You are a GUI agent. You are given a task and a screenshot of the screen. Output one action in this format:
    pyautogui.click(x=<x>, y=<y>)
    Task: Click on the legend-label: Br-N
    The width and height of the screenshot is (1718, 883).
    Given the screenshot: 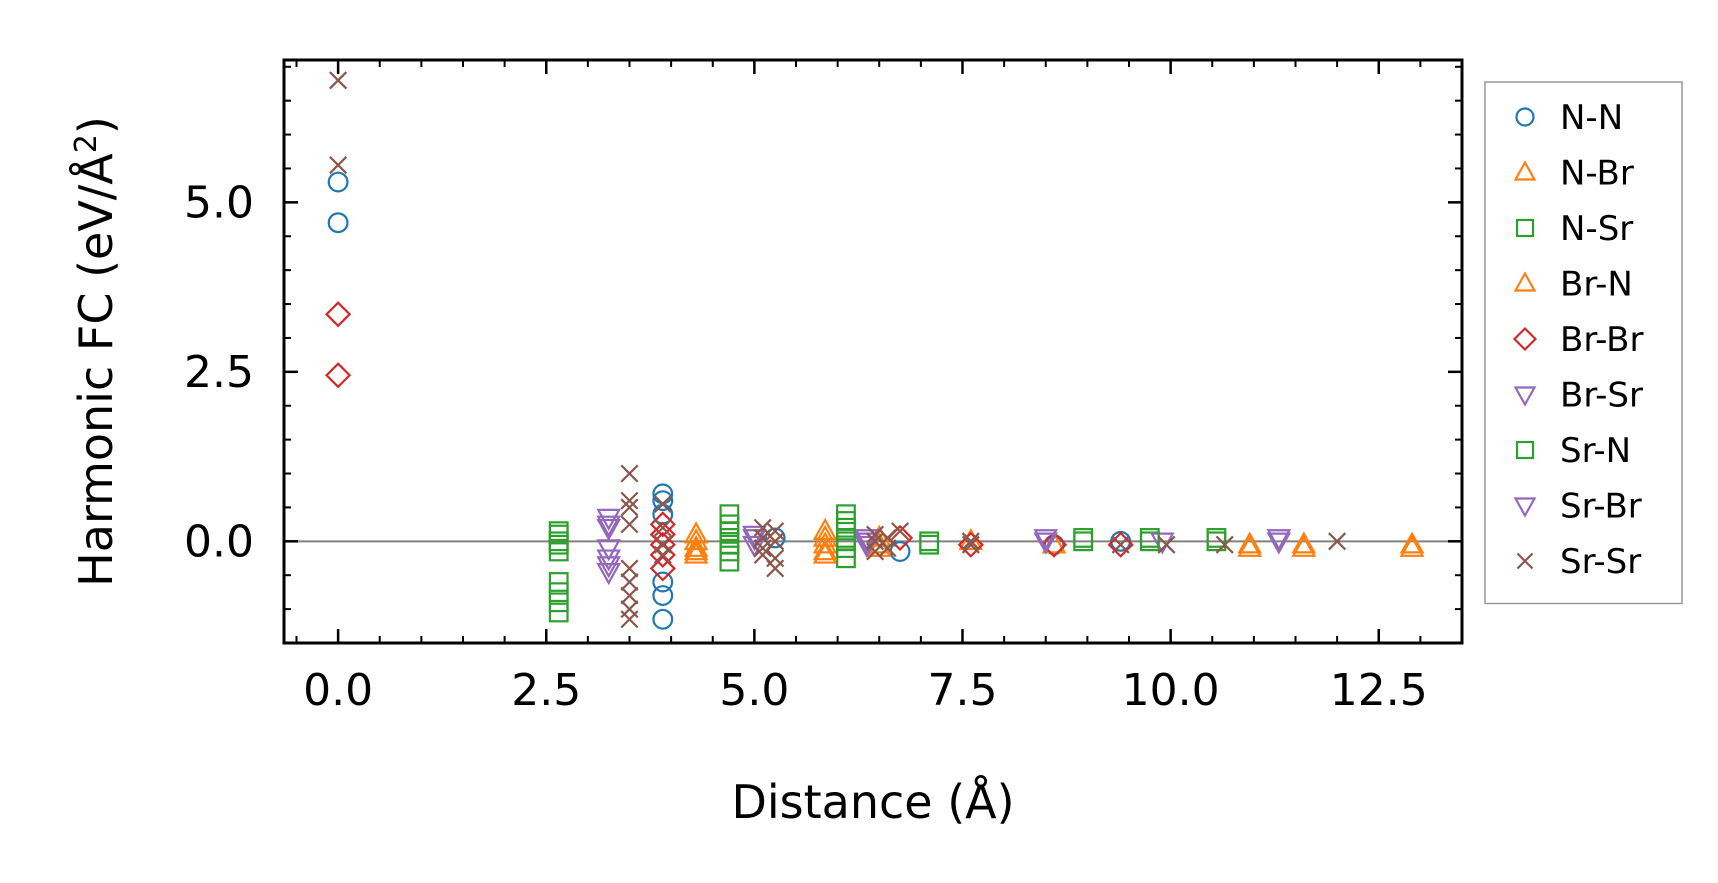 What is the action you would take?
    pyautogui.click(x=1596, y=285)
    